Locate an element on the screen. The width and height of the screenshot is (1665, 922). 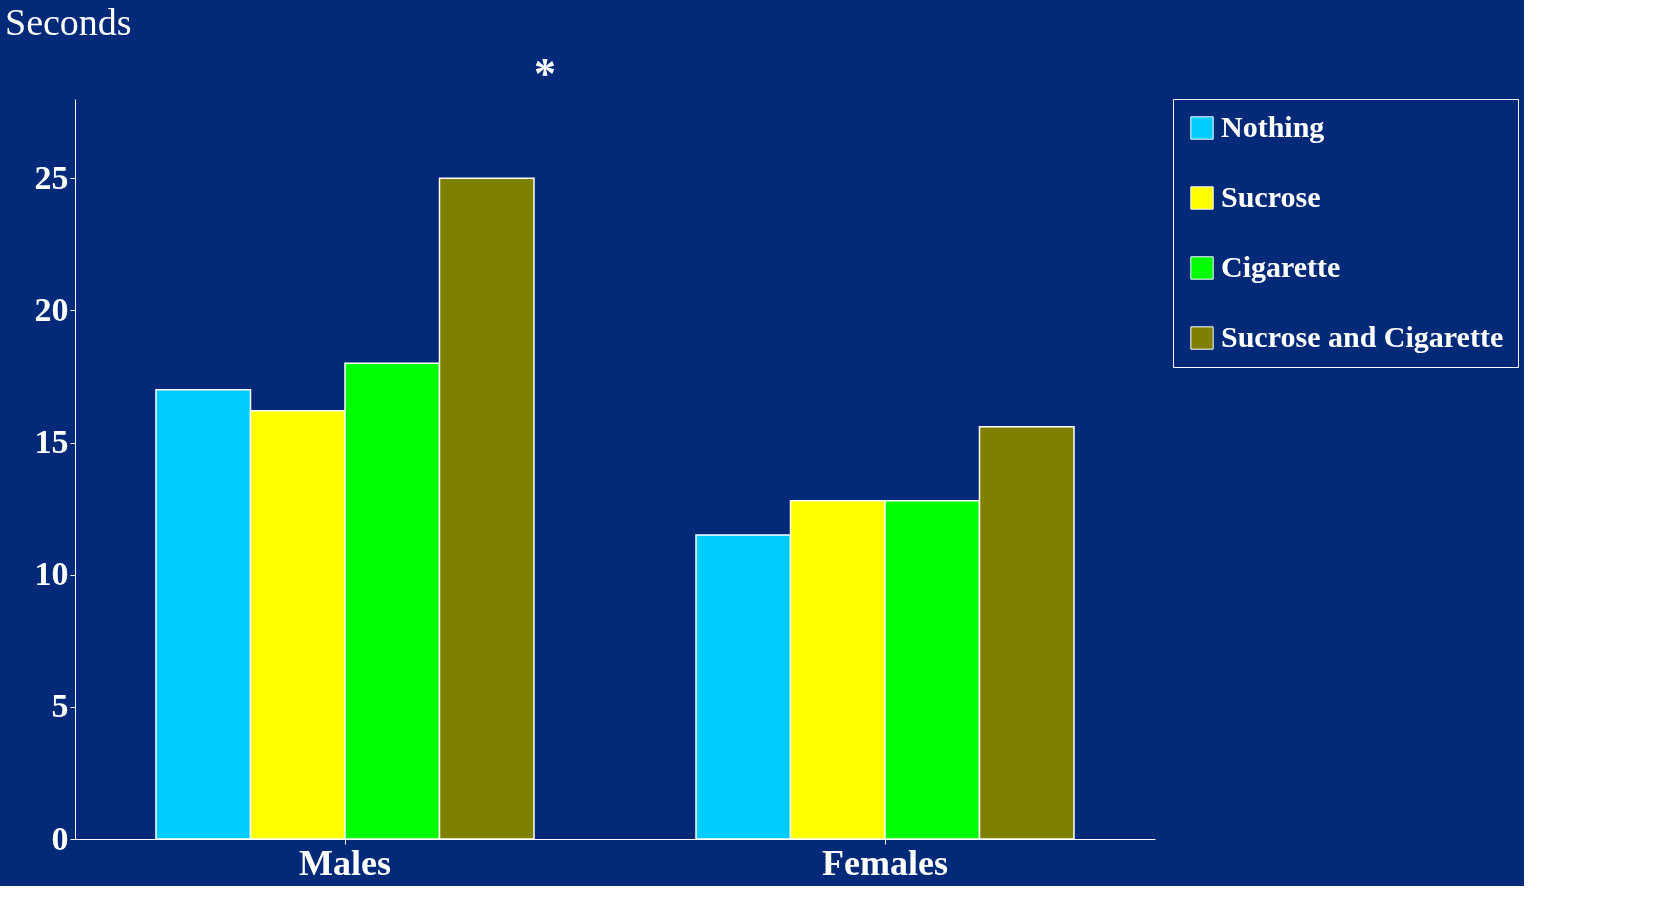
y-tick-label: 25 is located at coordinates (51, 177).